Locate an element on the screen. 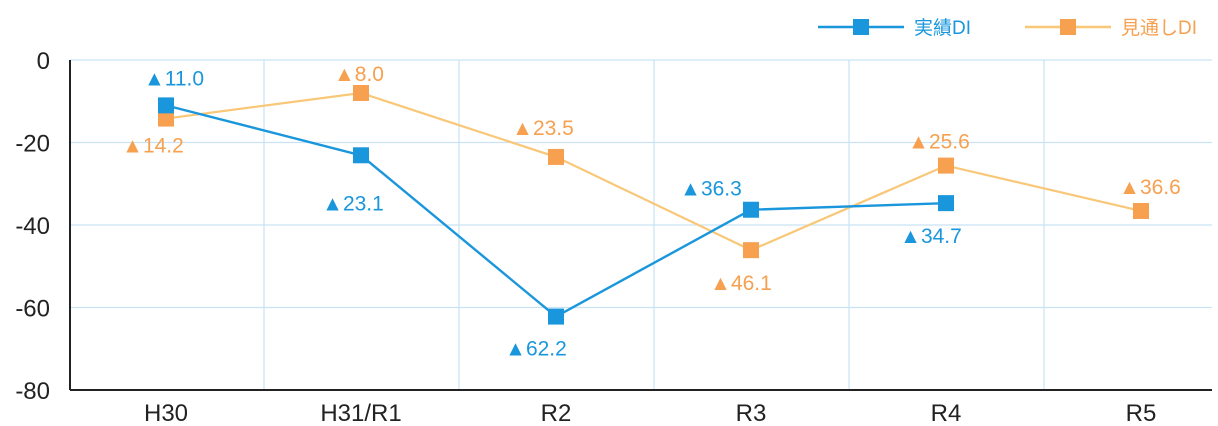 The width and height of the screenshot is (1218, 426). x-tick-label: R2 is located at coordinates (556, 413).